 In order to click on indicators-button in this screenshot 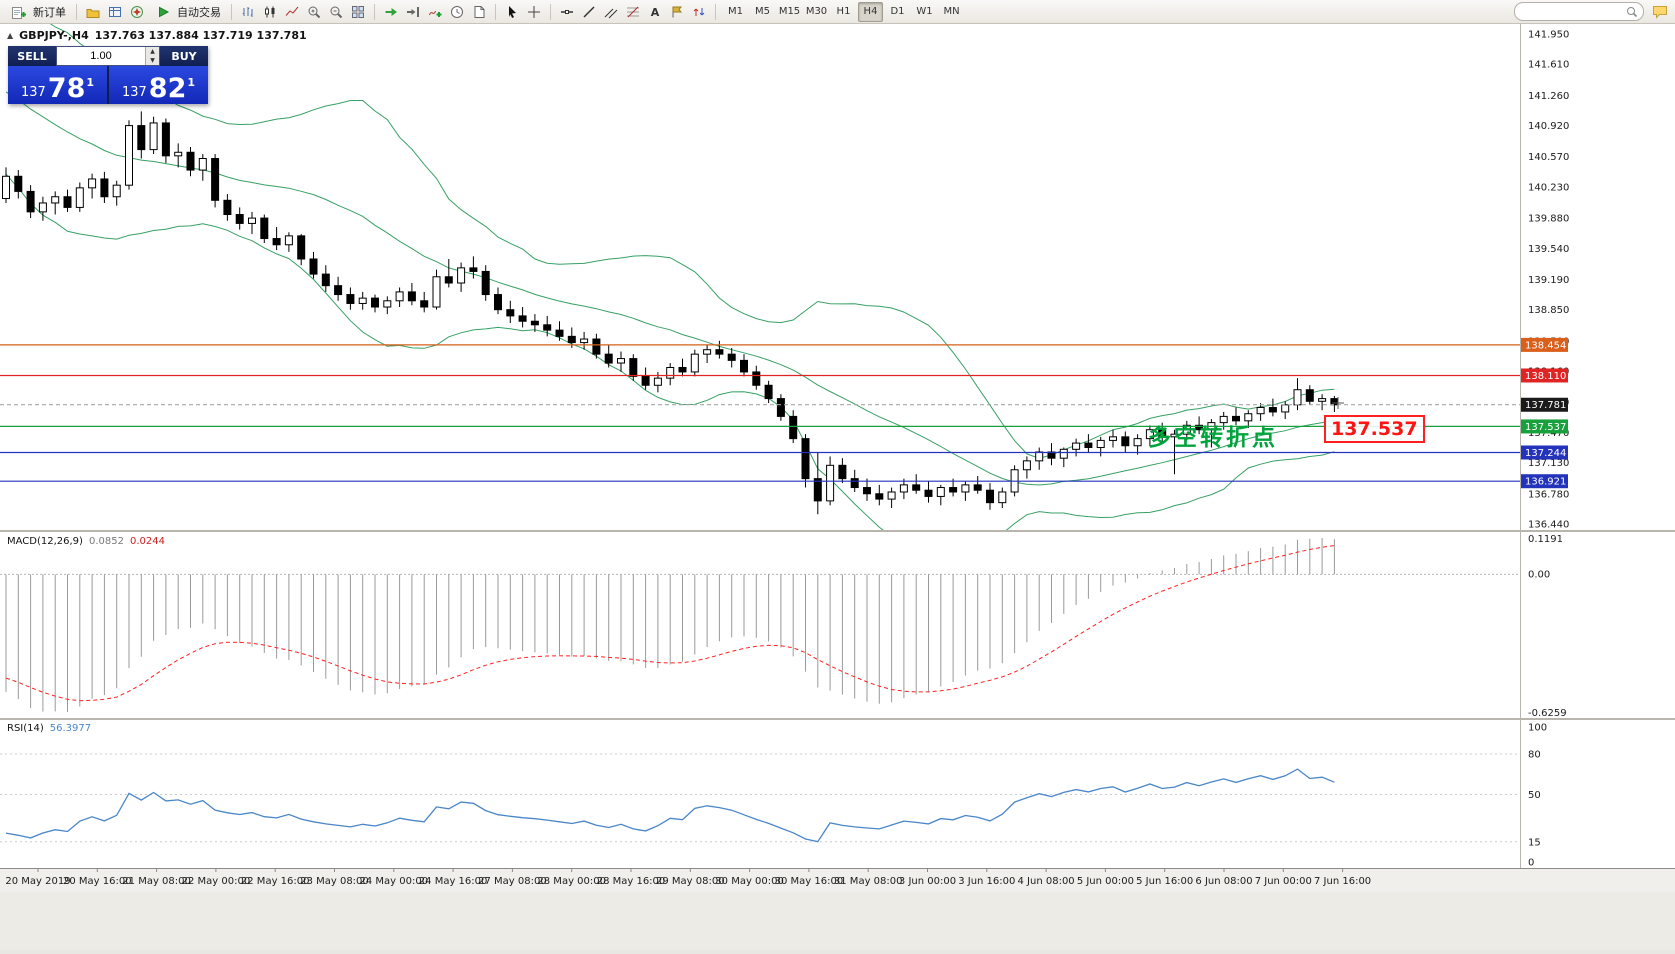, I will do `click(435, 12)`.